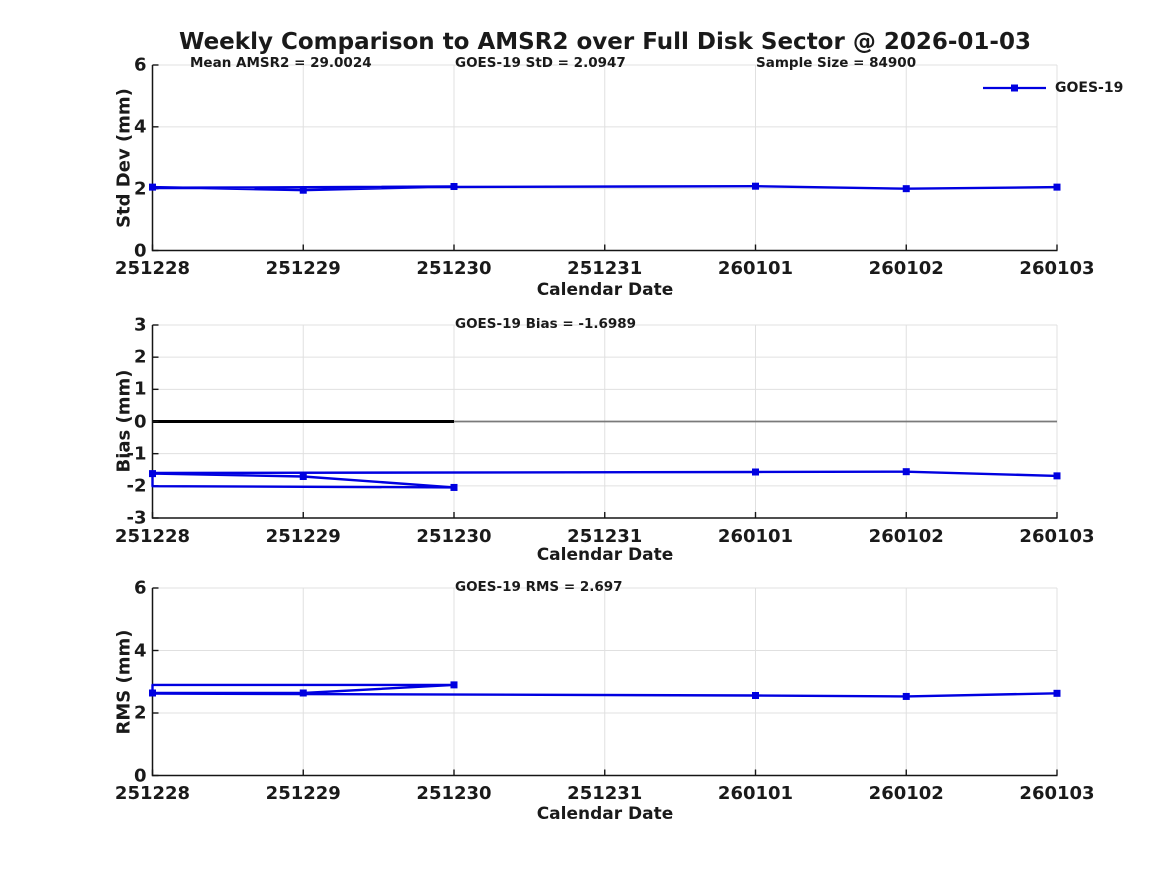 This screenshot has width=1167, height=875. Describe the element at coordinates (281, 63) in the screenshot. I see `annotation-mean-amsr2: Mean AMSR2 = 29.0024` at that location.